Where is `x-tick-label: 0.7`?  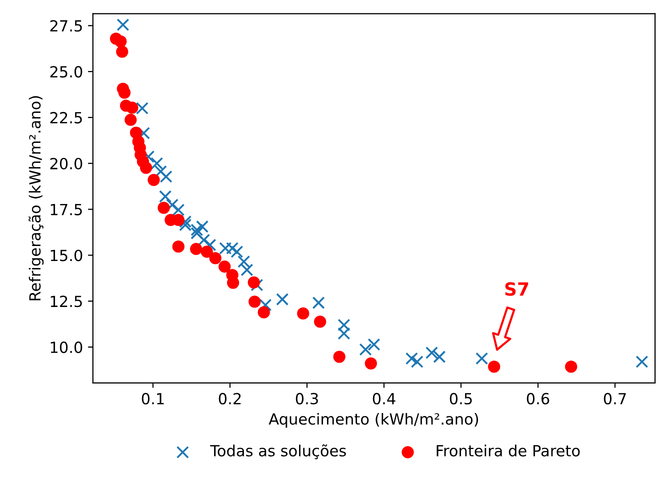
x-tick-label: 0.7 is located at coordinates (615, 398).